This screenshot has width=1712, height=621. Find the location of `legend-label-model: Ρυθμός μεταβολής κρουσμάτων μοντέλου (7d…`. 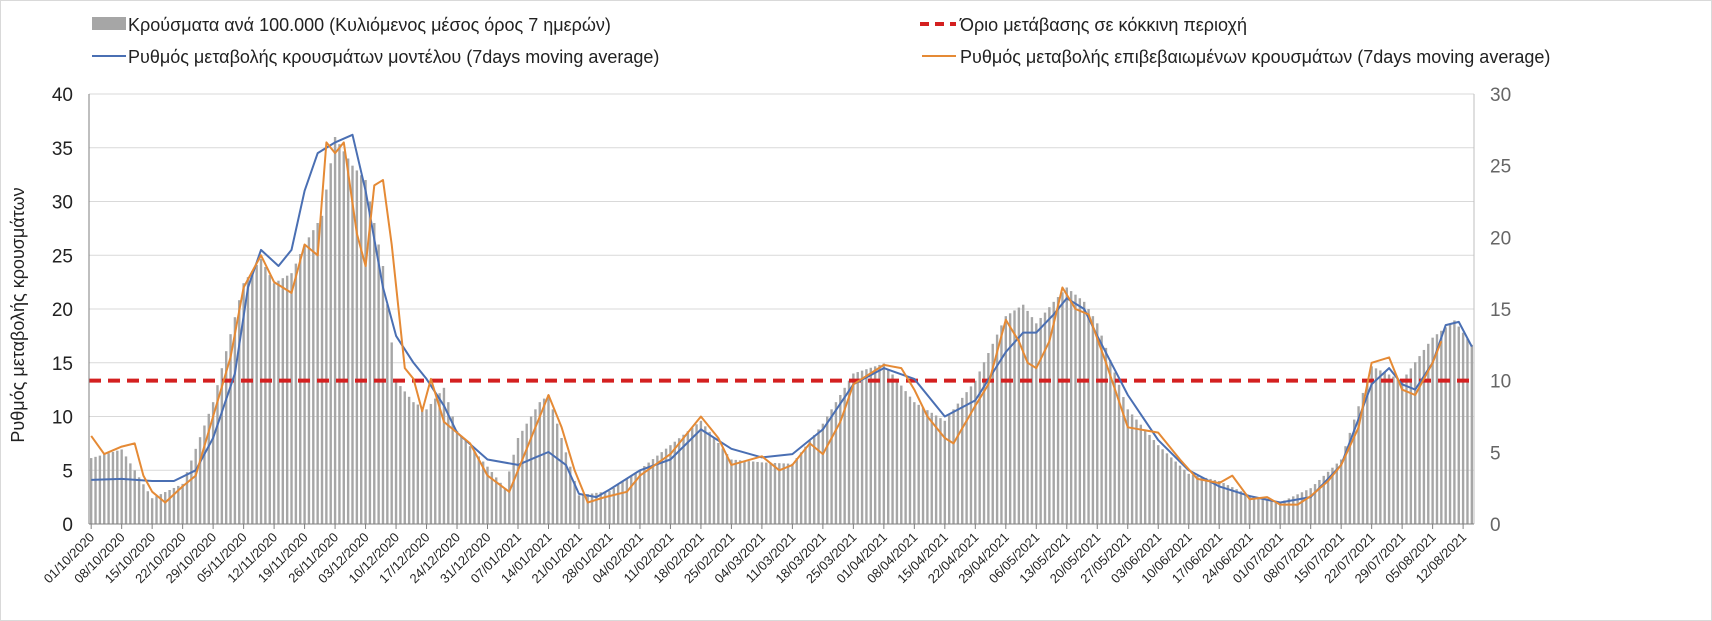

legend-label-model: Ρυθμός μεταβολής κρουσμάτων μοντέλου (7d… is located at coordinates (393, 57).